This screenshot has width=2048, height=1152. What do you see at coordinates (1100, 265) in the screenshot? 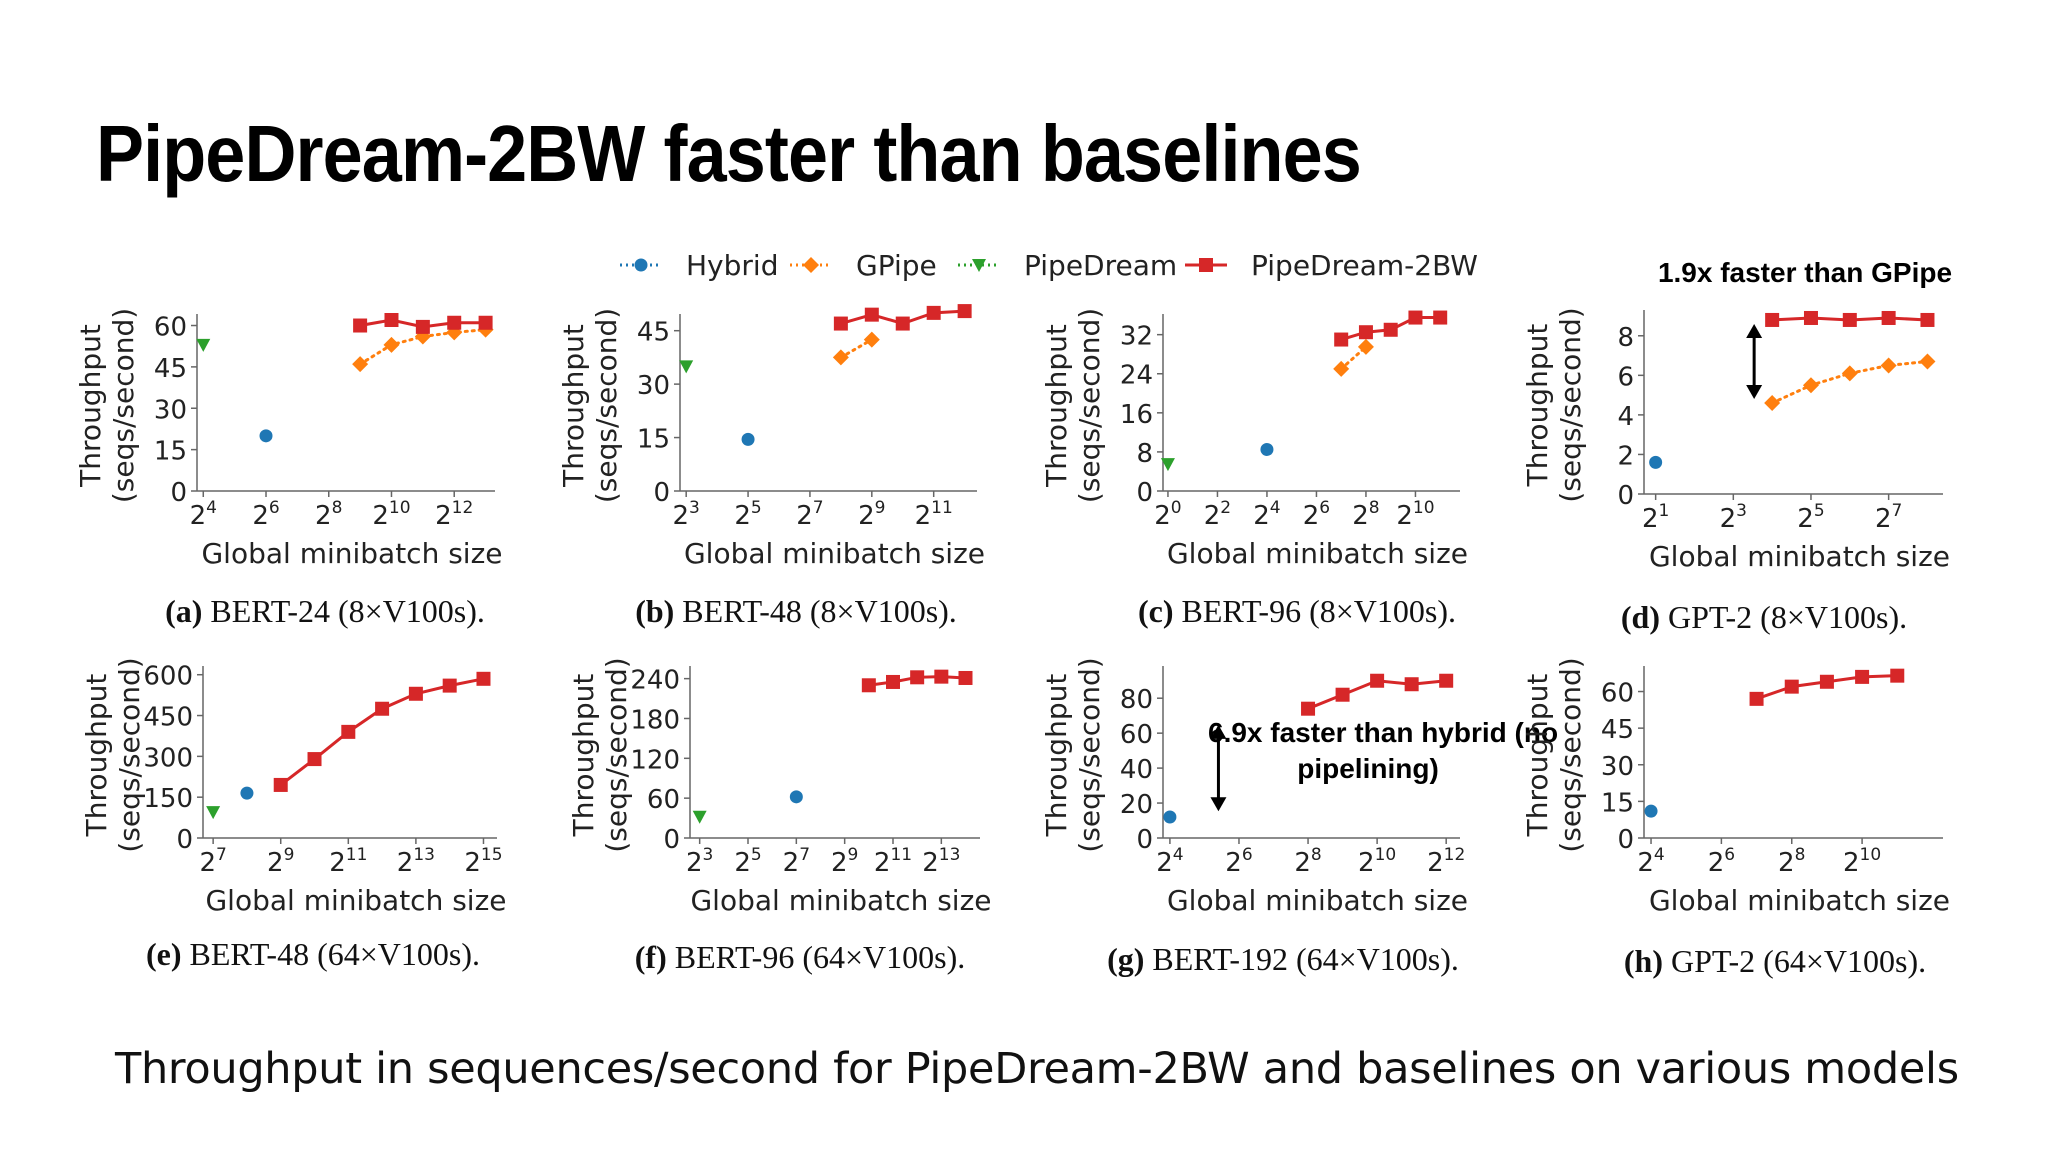
I see `legend-label-pipedream: PipeDream` at bounding box center [1100, 265].